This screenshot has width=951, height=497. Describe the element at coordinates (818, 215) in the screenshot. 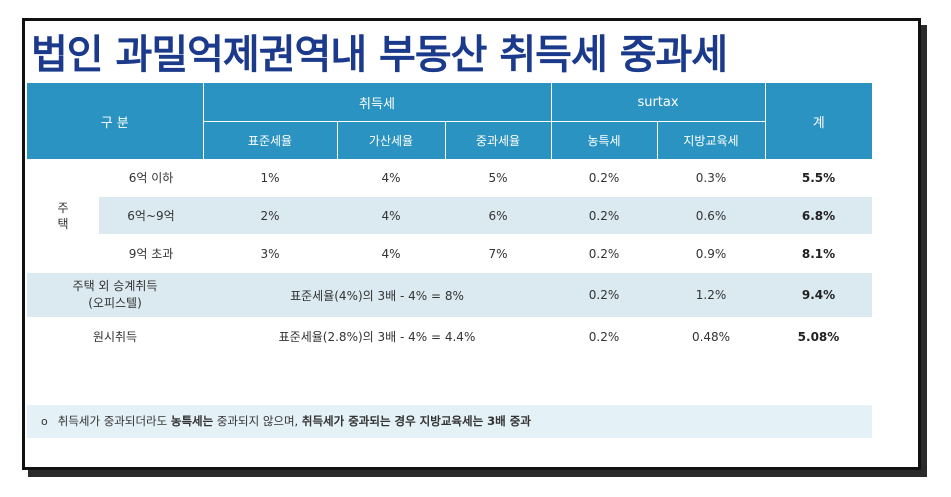

I see `row-total: 6.8%` at that location.